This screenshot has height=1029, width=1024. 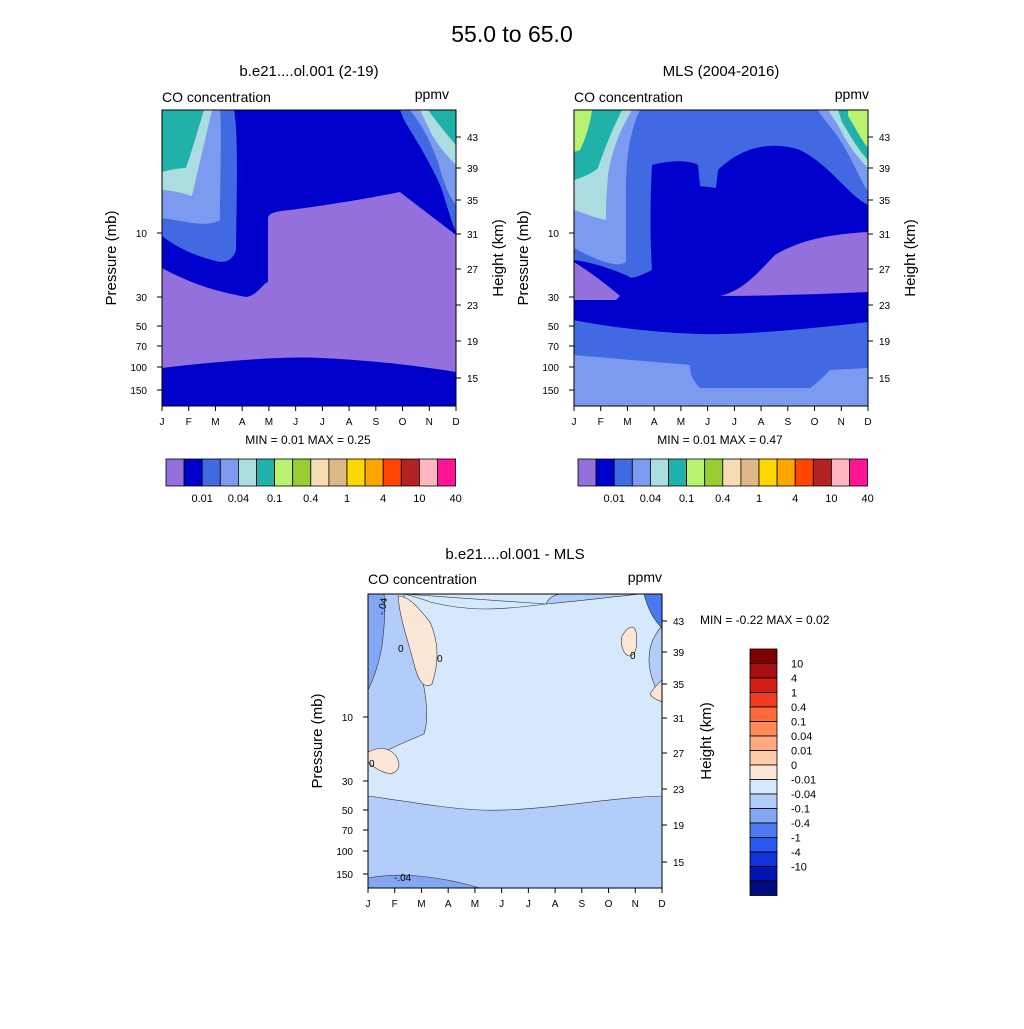 I want to click on panel-title: MLS (2004-2016), so click(x=721, y=71).